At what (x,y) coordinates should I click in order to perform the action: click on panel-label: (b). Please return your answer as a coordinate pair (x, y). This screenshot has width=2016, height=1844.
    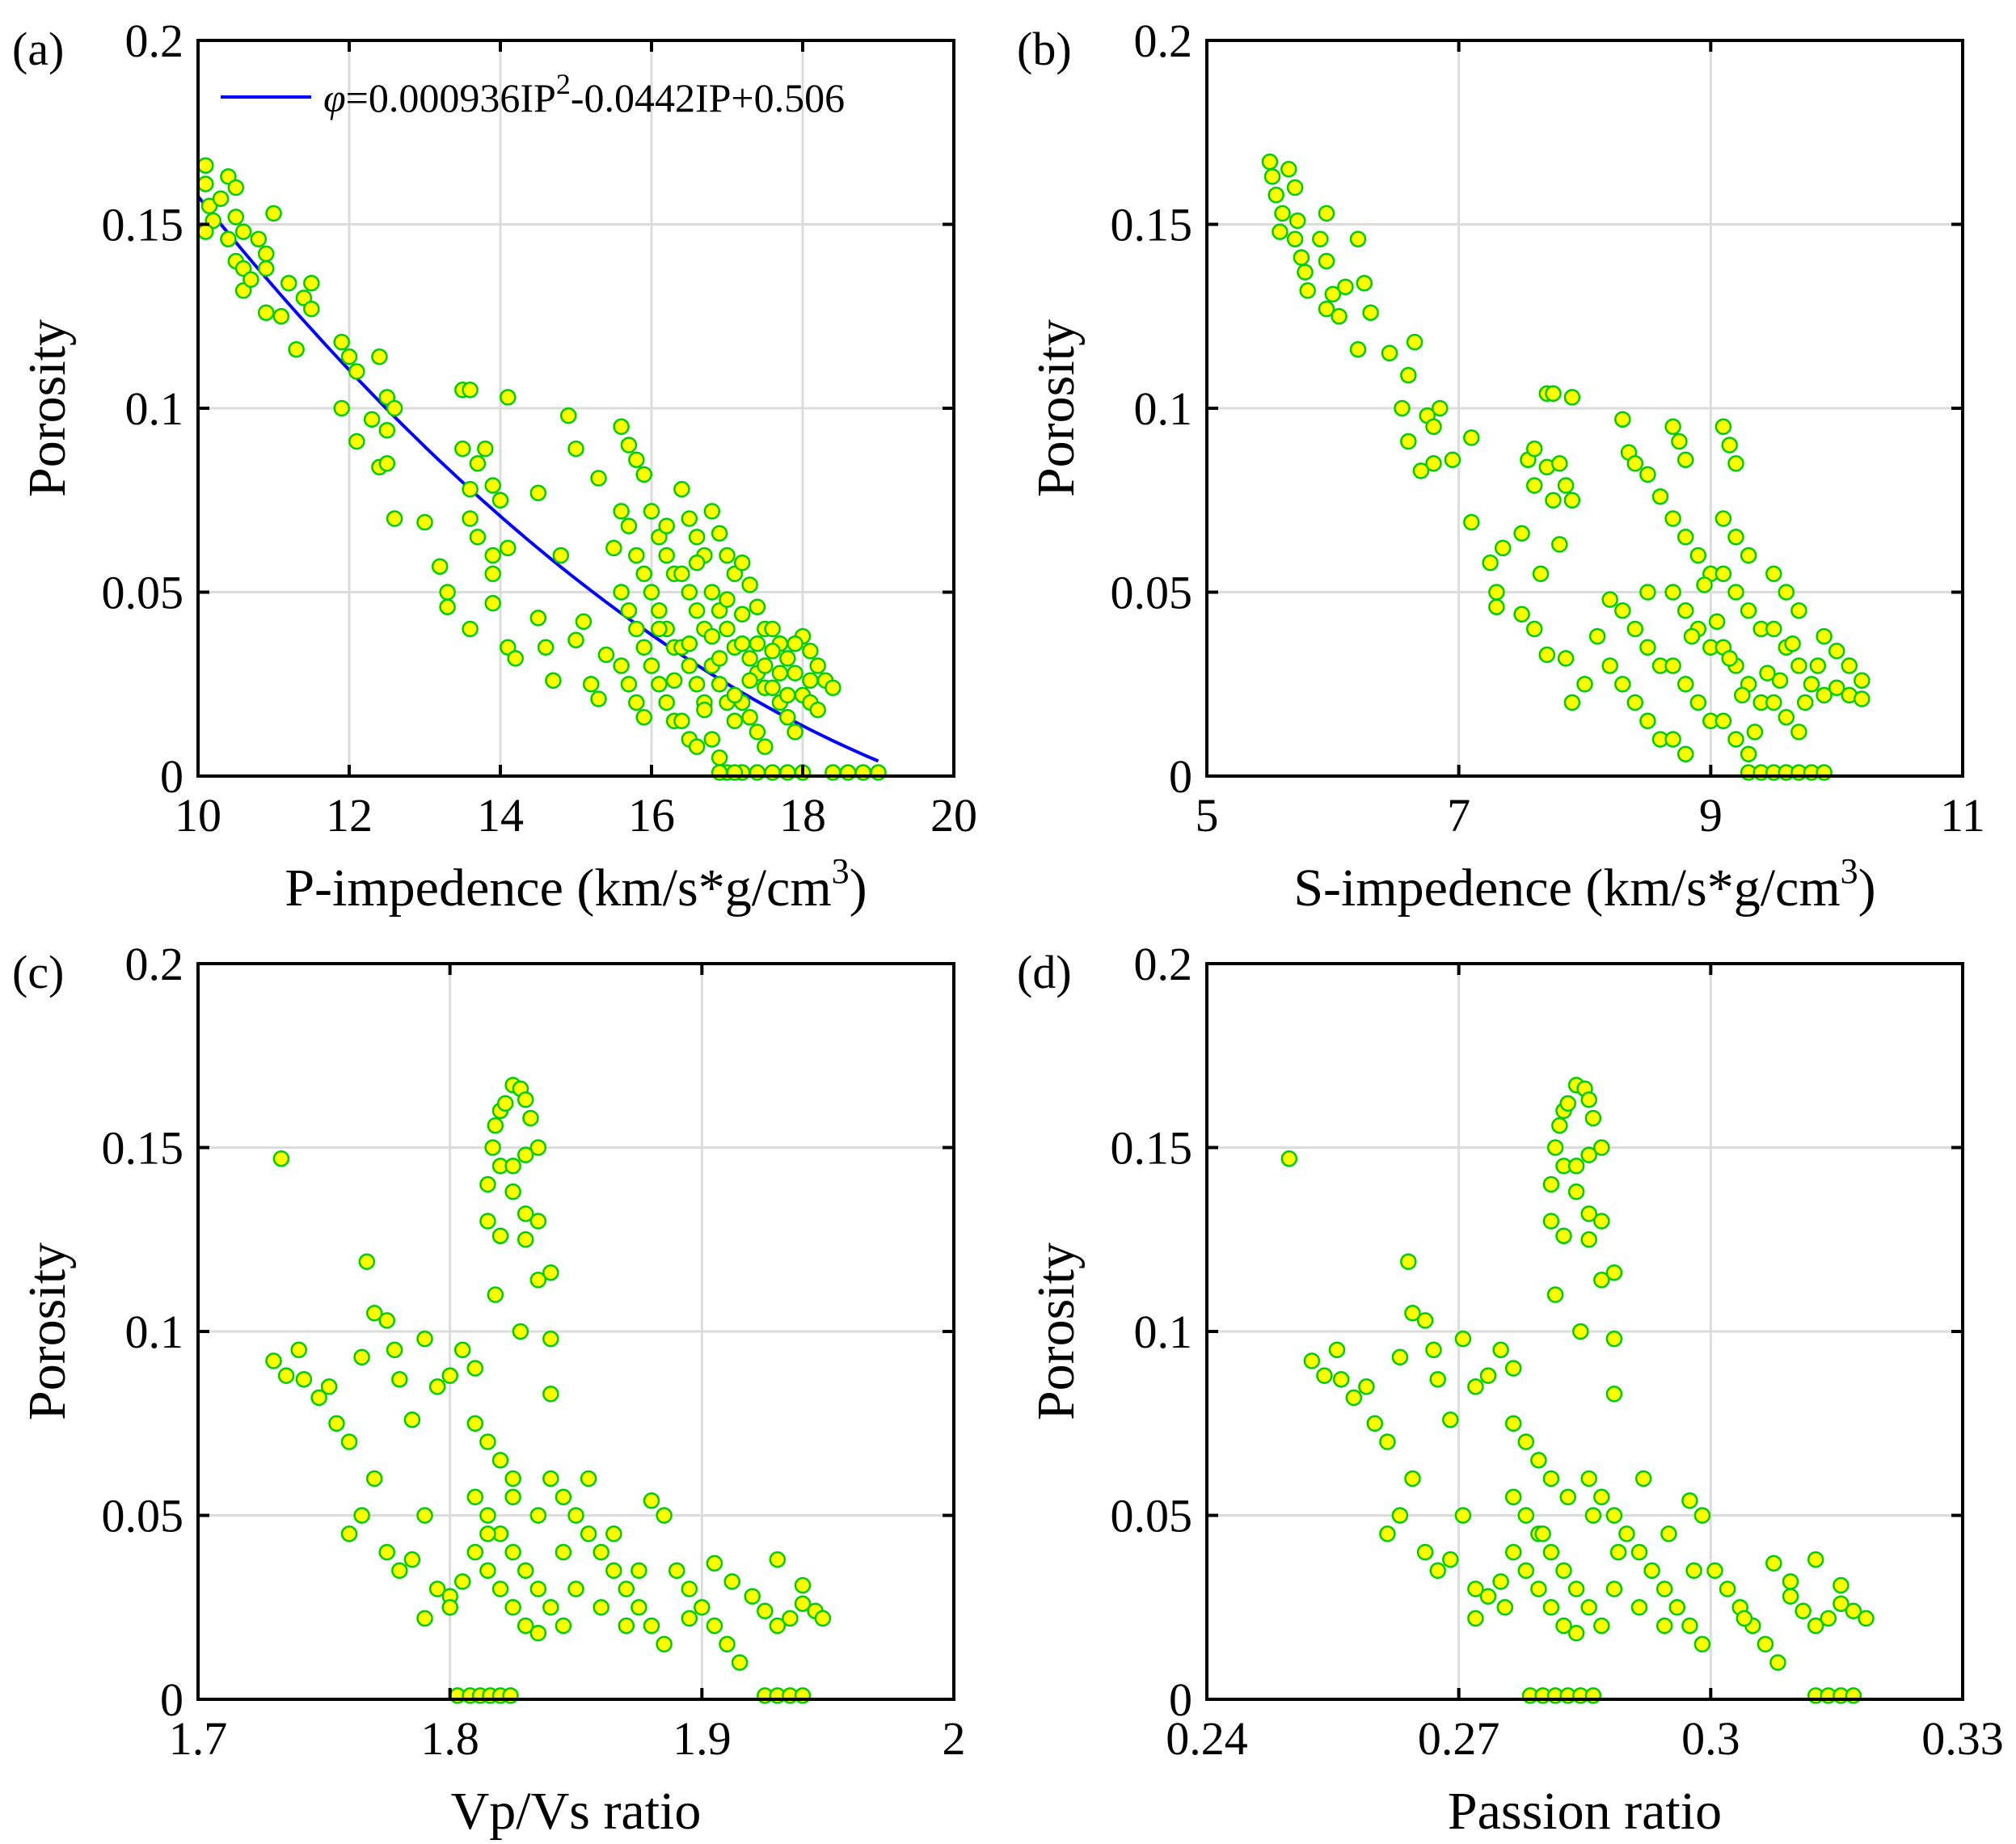
    Looking at the image, I should click on (1044, 49).